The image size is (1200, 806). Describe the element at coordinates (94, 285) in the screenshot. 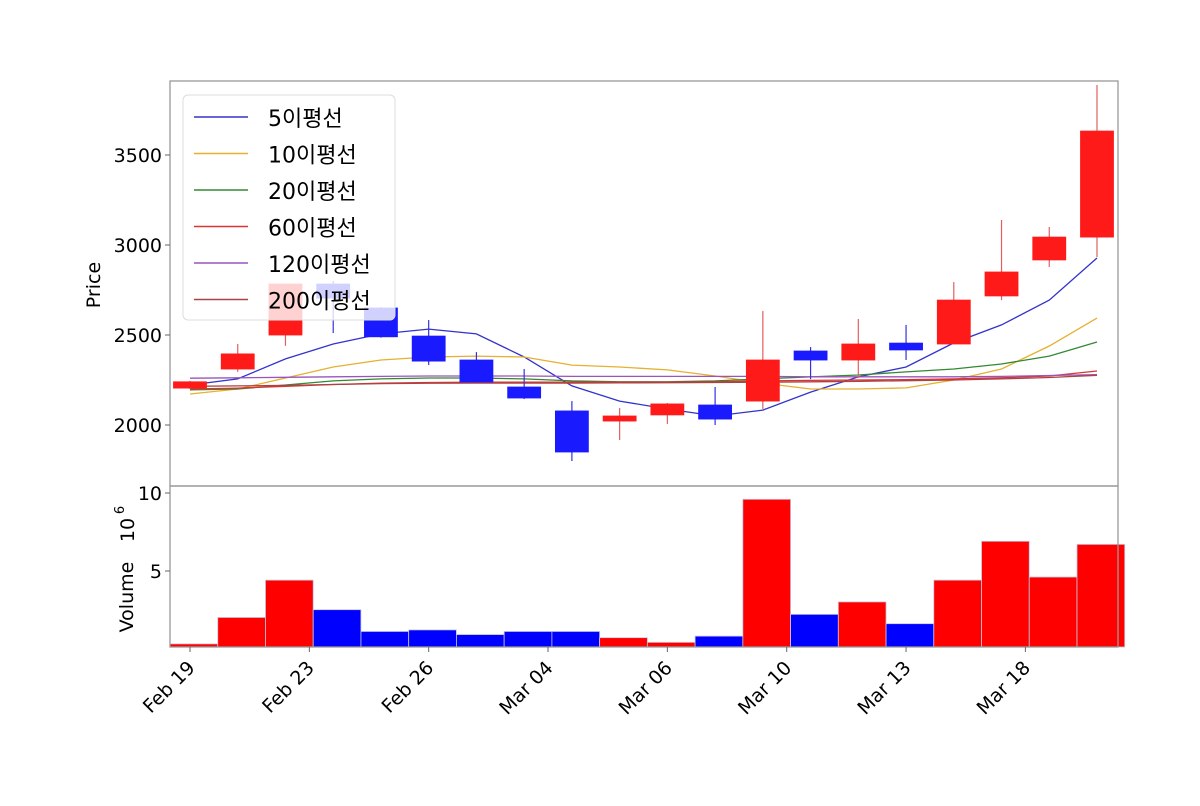

I see `price-axis-label: Price` at that location.